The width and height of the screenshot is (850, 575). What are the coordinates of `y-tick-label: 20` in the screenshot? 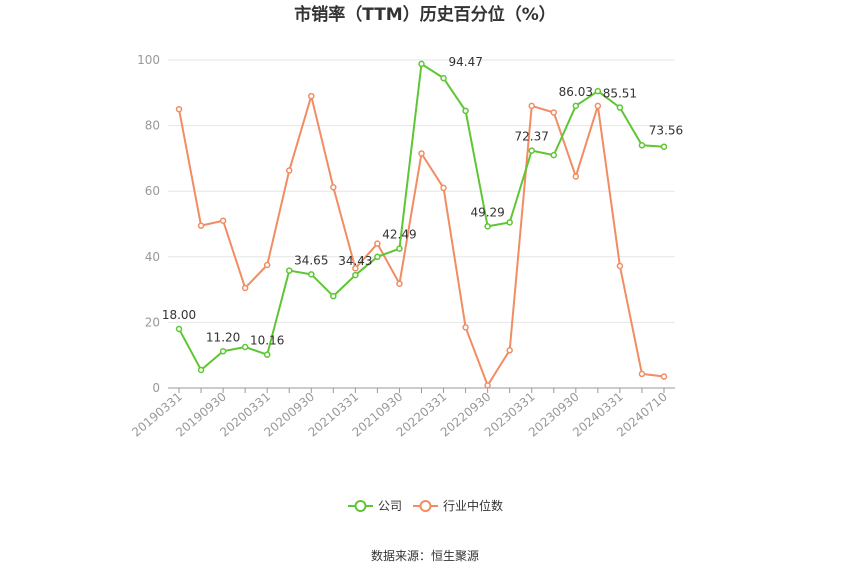 It's located at (152, 322).